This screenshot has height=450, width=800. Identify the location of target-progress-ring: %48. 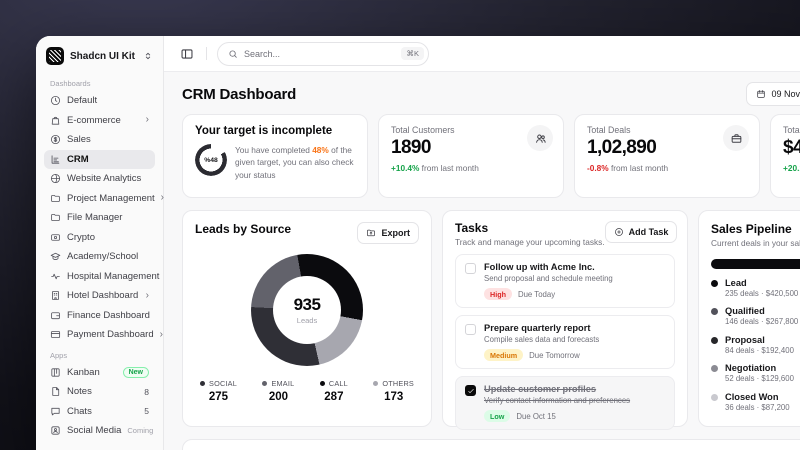
(211, 160).